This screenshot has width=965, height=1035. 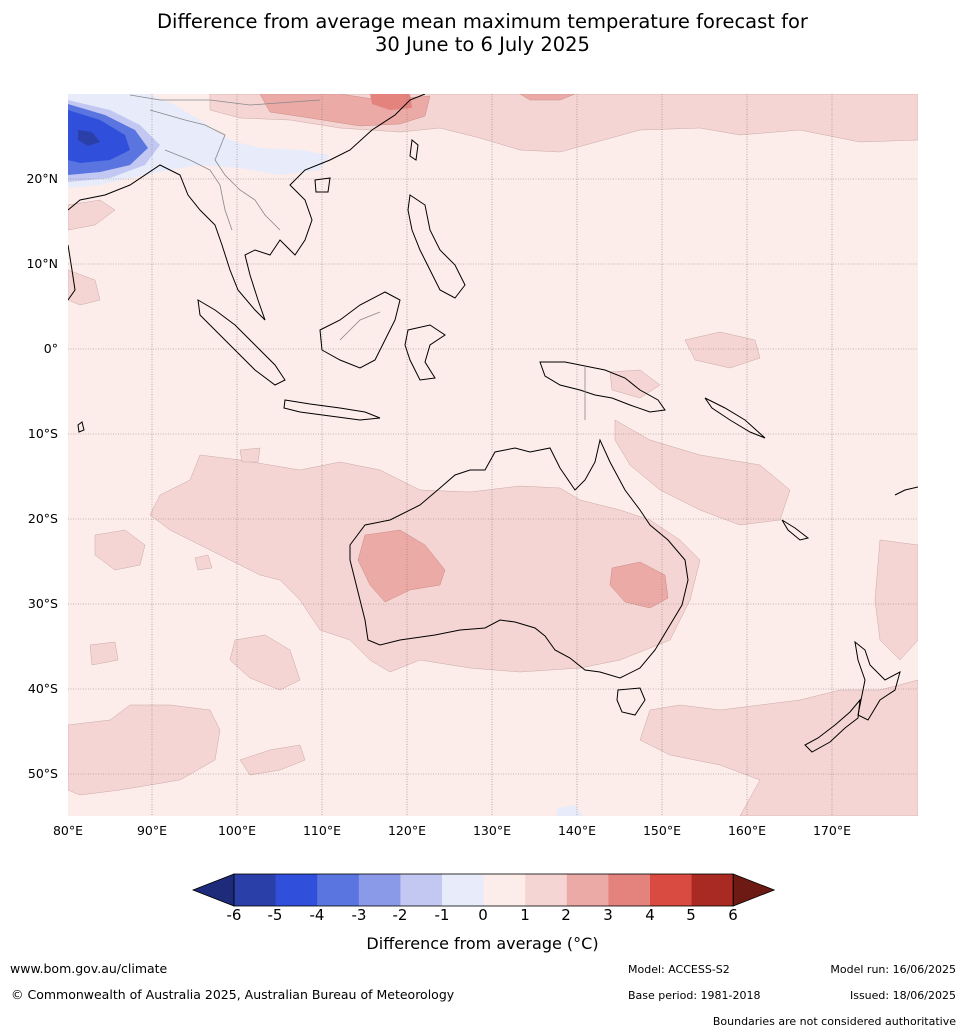 I want to click on colorbar-tick: -6, so click(x=234, y=915).